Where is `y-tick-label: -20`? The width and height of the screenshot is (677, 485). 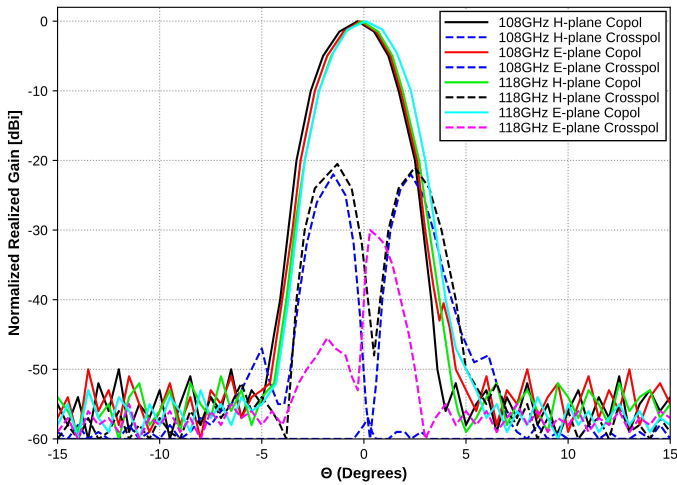
y-tick-label: -20 is located at coordinates (38, 161).